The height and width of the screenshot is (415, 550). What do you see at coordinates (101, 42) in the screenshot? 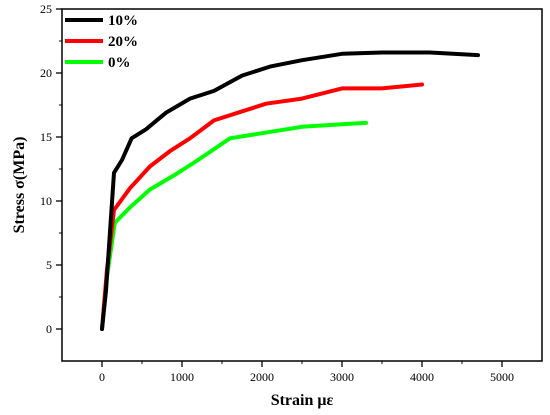
I see `legend: 10% 20% 0%` at bounding box center [101, 42].